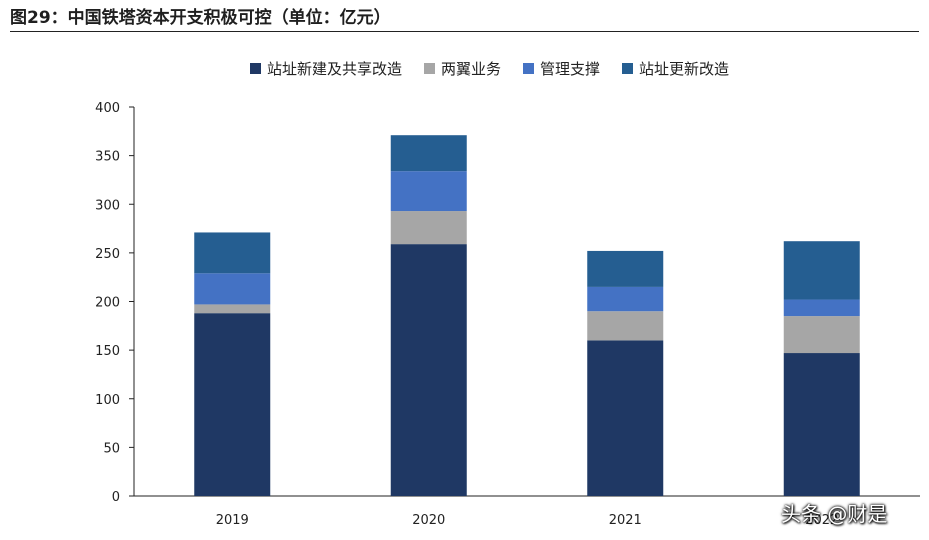 This screenshot has width=929, height=540. I want to click on legend-item: 站址更新改造, so click(675, 68).